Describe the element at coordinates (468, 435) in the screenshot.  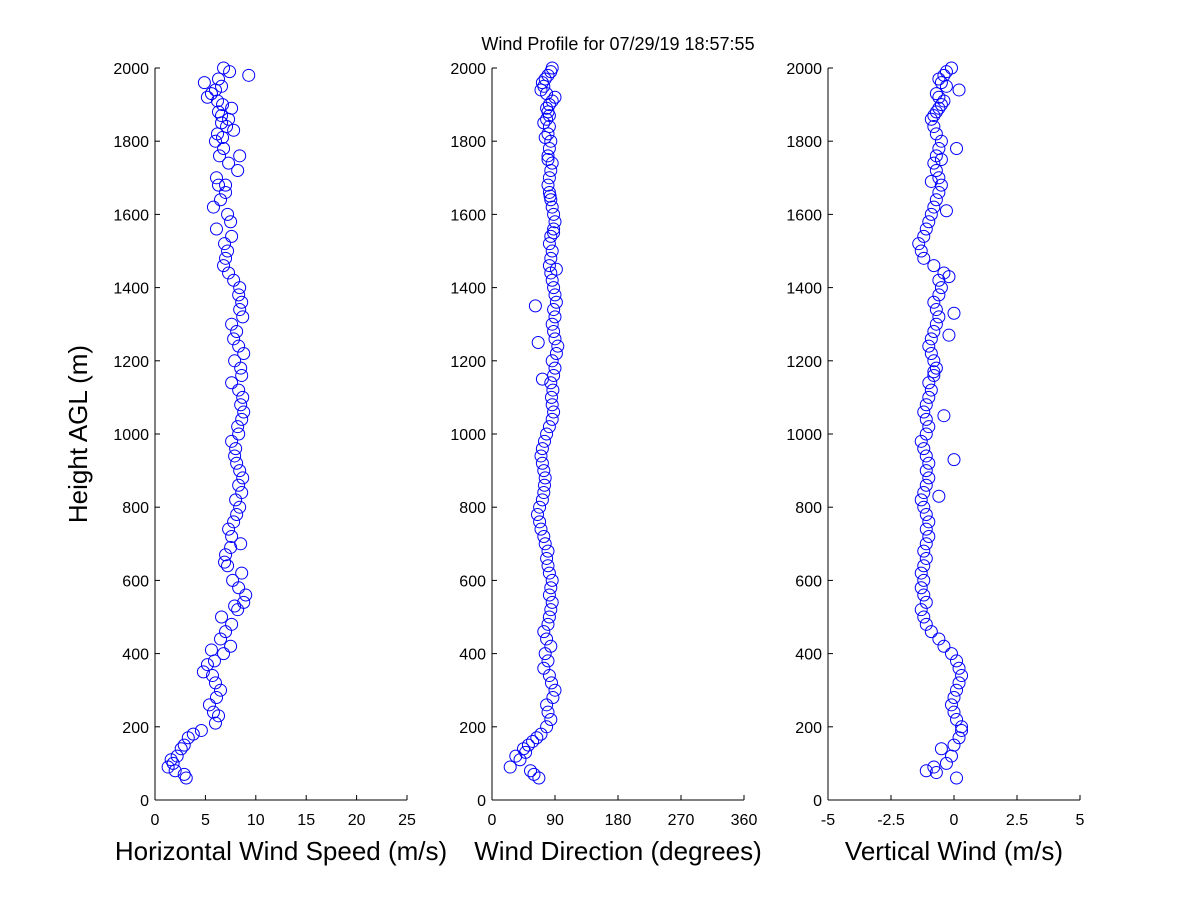
I see `direction-y-tick-label: 1000` at that location.